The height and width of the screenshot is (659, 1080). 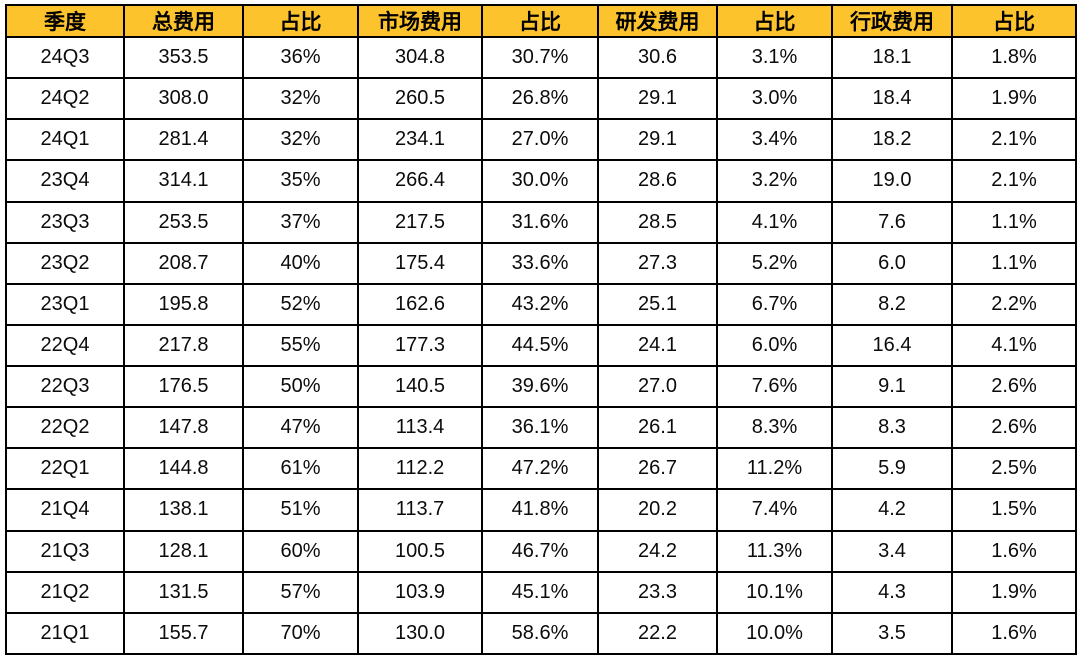 I want to click on cell-marketing-expense: 113.7, so click(x=420, y=510).